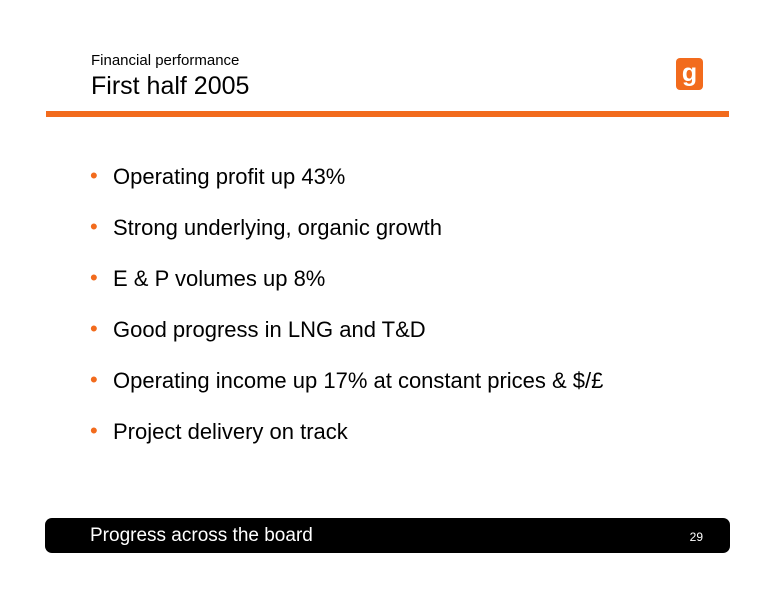 This screenshot has width=776, height=600. I want to click on logo-letter: g, so click(689, 73).